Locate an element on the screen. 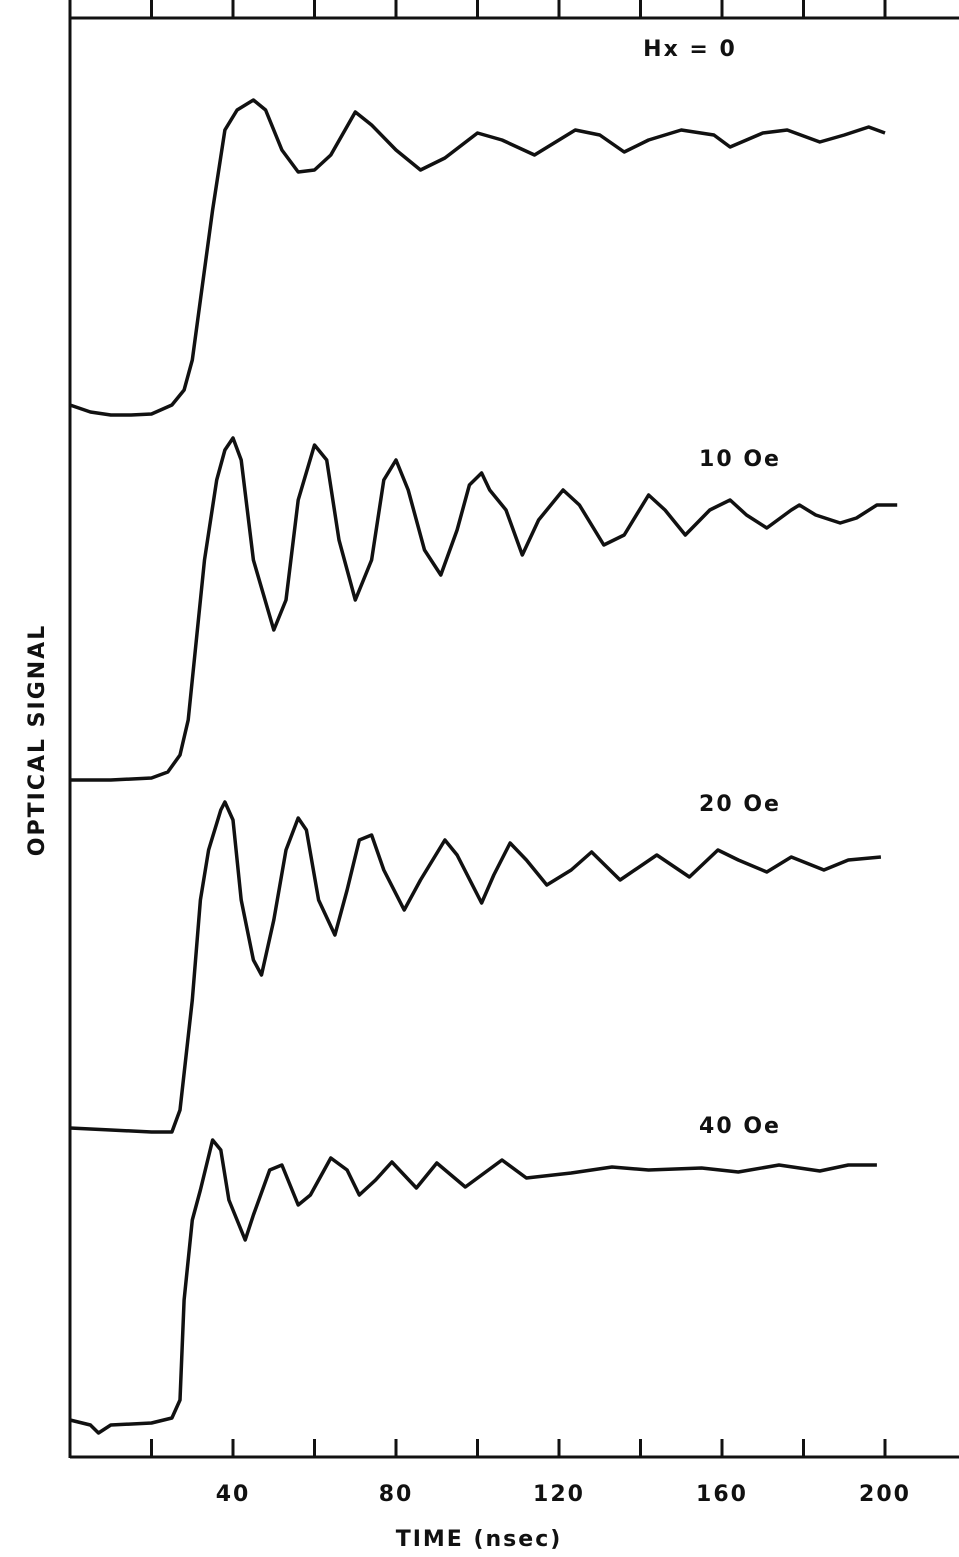 This screenshot has height=1557, width=959. x-tick-label: 40 is located at coordinates (233, 1494).